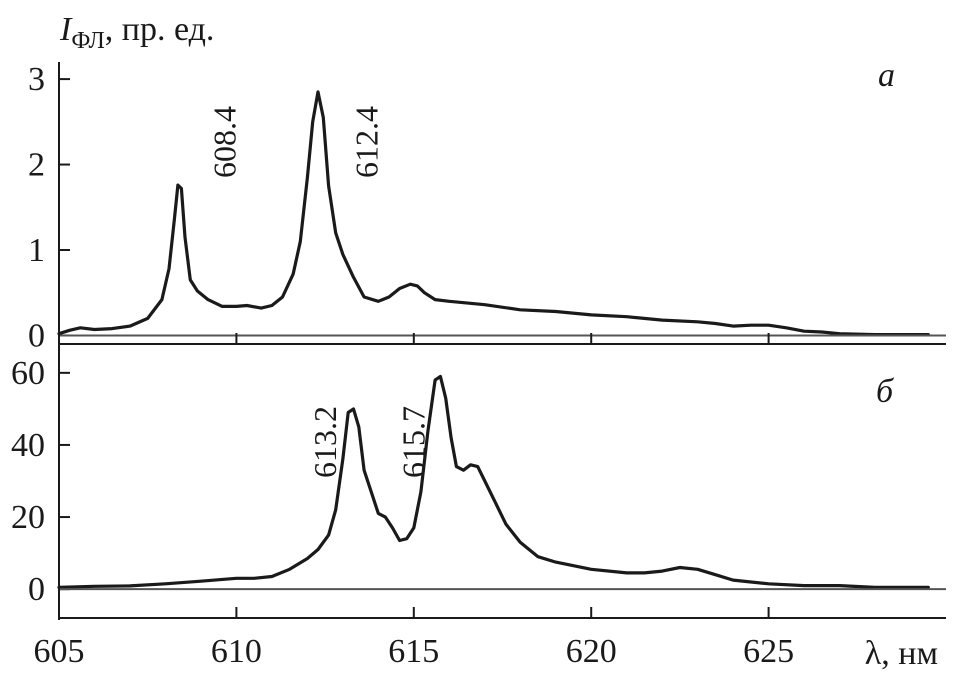 The width and height of the screenshot is (959, 676). Describe the element at coordinates (901, 653) in the screenshot. I see `x-axis-title: λ, нм` at that location.